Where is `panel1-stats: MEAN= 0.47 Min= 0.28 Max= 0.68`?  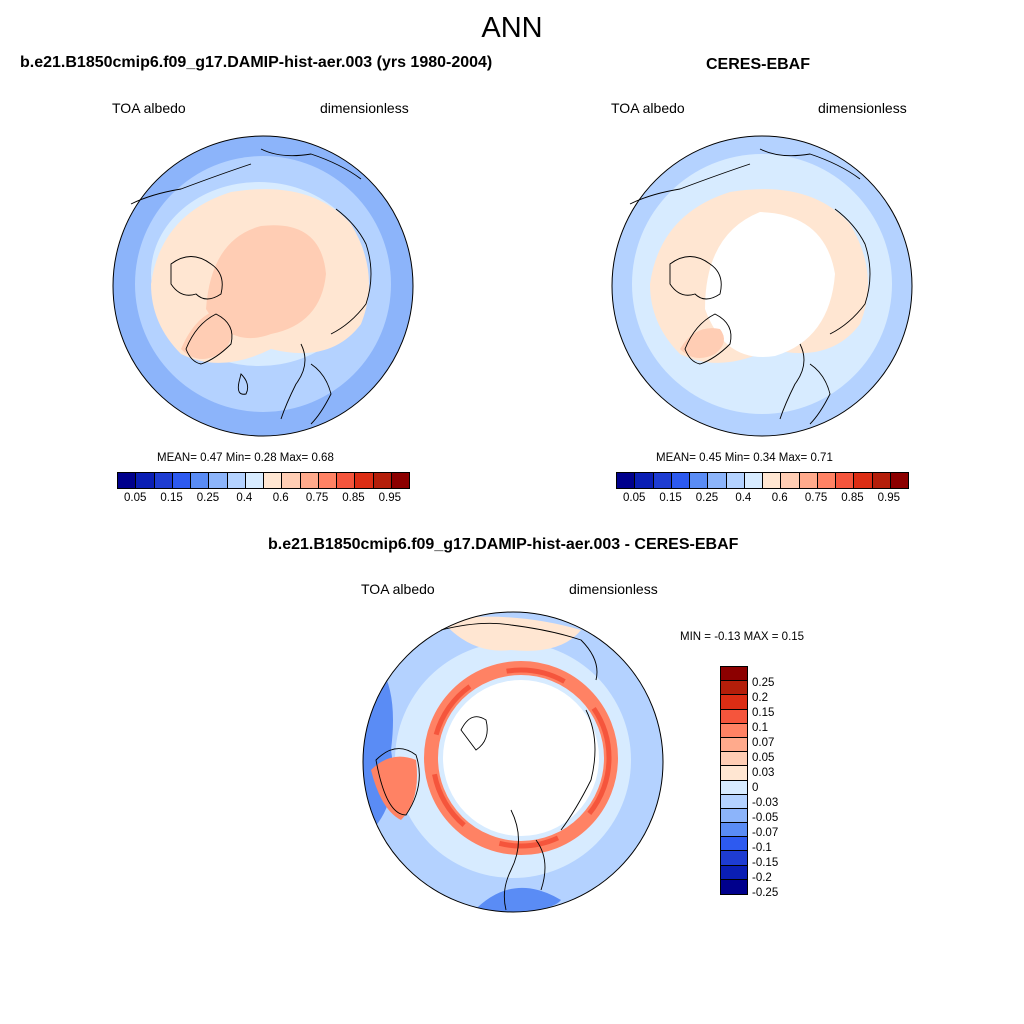 panel1-stats: MEAN= 0.47 Min= 0.28 Max= 0.68 is located at coordinates (245, 458).